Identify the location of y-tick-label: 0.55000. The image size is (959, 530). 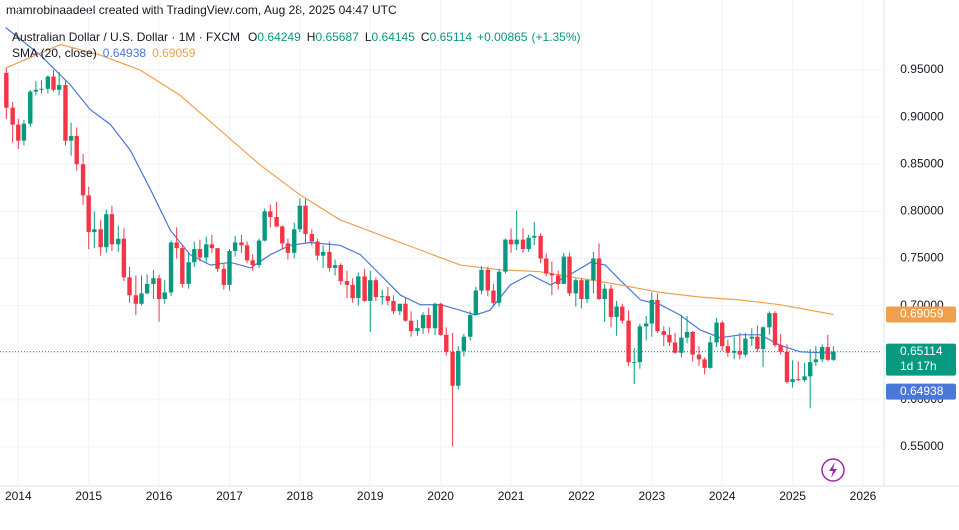
(922, 446).